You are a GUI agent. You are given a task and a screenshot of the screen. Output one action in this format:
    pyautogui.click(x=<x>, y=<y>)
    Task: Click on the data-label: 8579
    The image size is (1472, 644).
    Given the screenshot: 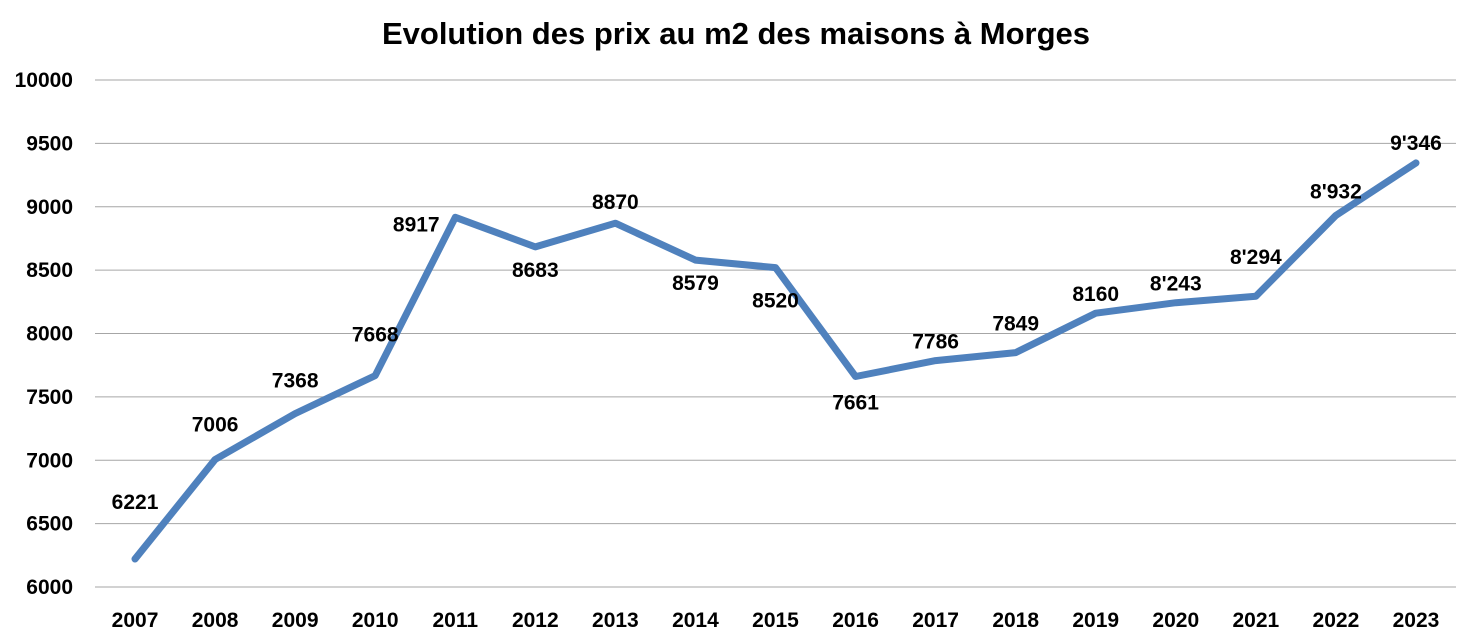 What is the action you would take?
    pyautogui.click(x=695, y=283)
    